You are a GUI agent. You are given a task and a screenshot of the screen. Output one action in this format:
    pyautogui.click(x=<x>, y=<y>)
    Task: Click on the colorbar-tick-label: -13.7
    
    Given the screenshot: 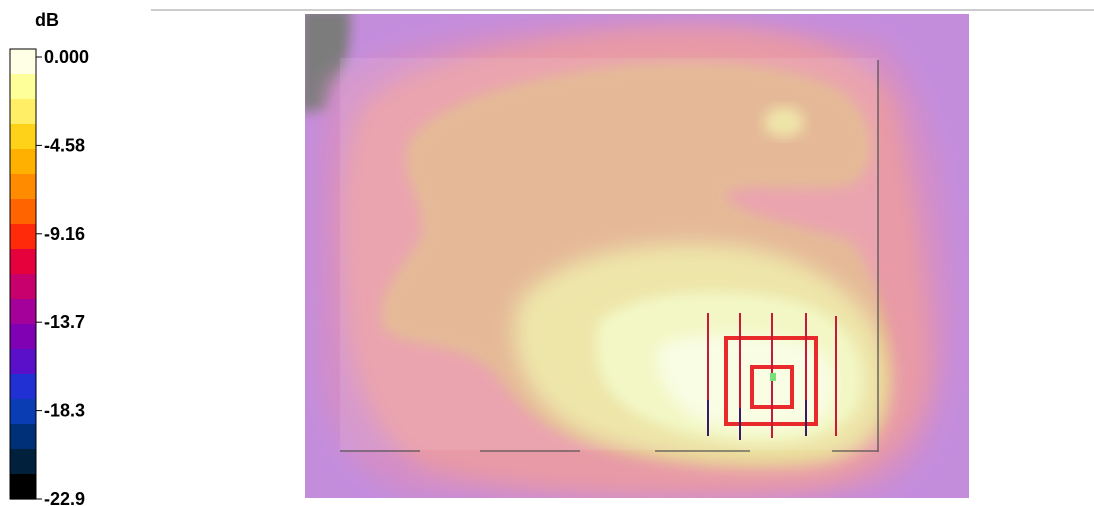 What is the action you would take?
    pyautogui.click(x=64, y=322)
    